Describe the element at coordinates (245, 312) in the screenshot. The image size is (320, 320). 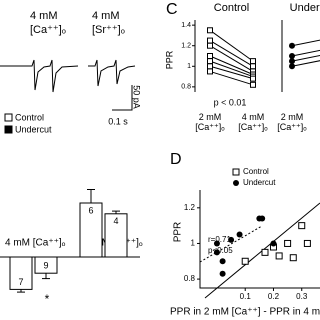
I see `x-axis-label: PPR in 2 mM [Ca⁺⁺] - PPR in 4 mM [Ca⁺⁺]` at that location.